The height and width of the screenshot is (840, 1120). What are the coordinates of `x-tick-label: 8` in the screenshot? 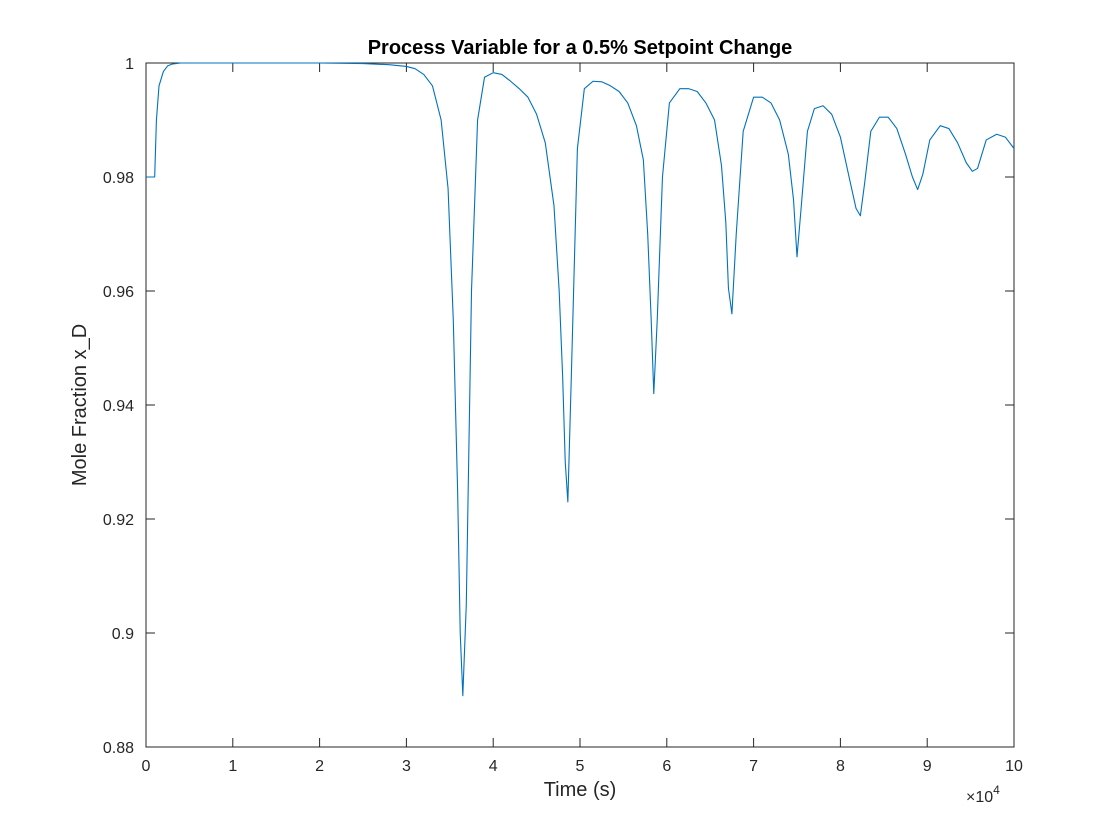 It's located at (840, 766).